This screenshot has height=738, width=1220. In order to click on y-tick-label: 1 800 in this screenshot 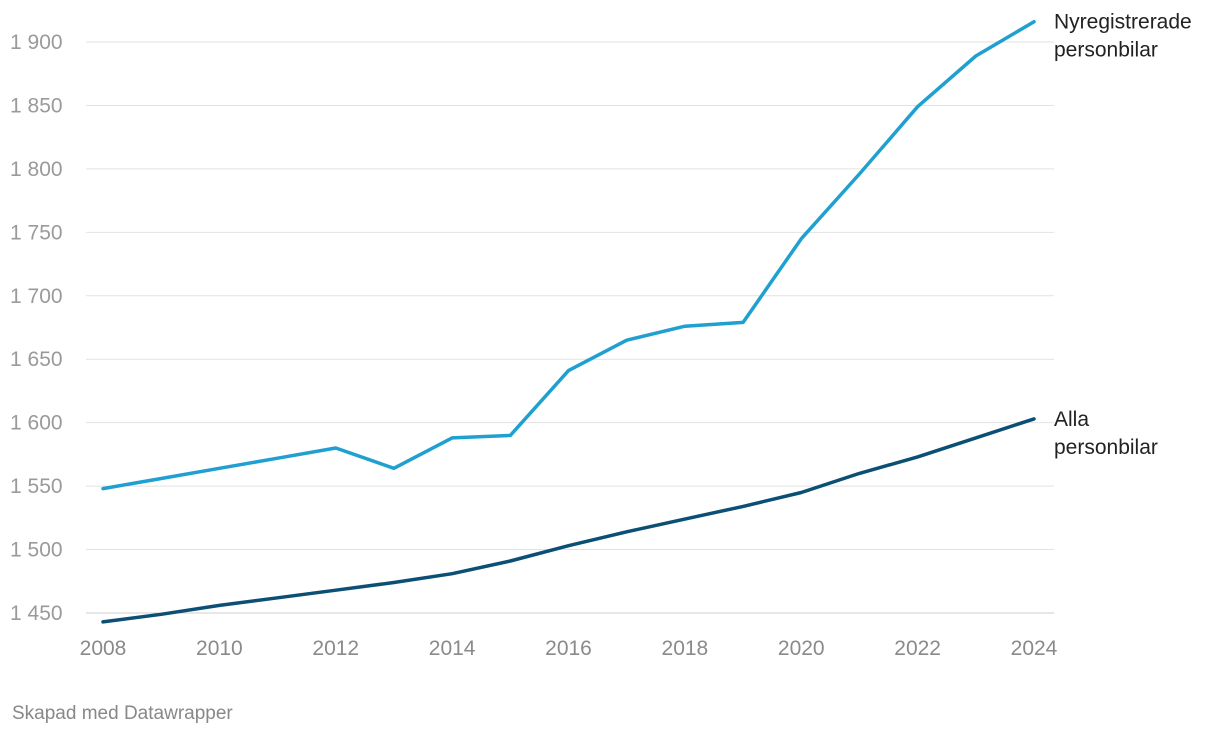, I will do `click(36, 169)`.